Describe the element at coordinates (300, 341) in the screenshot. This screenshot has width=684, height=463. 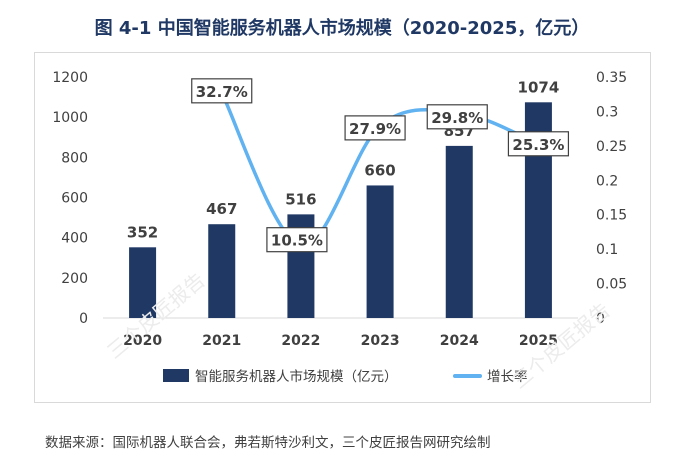
I see `x-tick-label: 2022` at that location.